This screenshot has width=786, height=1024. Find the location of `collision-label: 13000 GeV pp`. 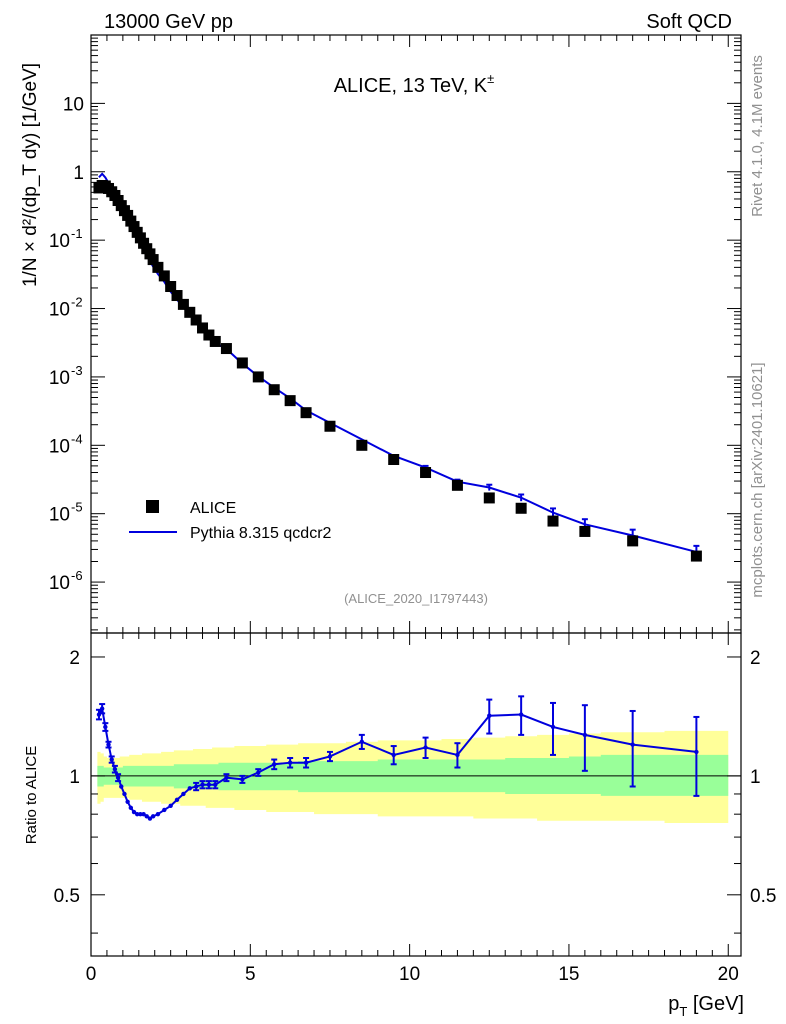

collision-label: 13000 GeV pp is located at coordinates (168, 22).